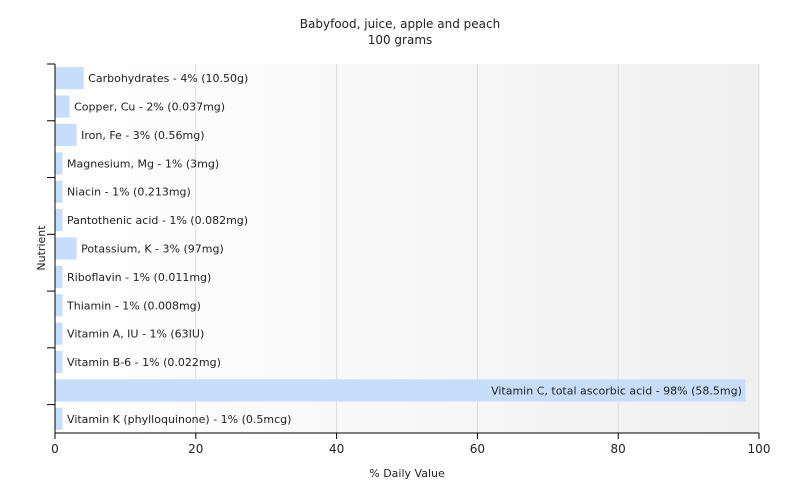  What do you see at coordinates (157, 220) in the screenshot?
I see `bar-label: Pantothenic acid - 1% (0.082mg)` at bounding box center [157, 220].